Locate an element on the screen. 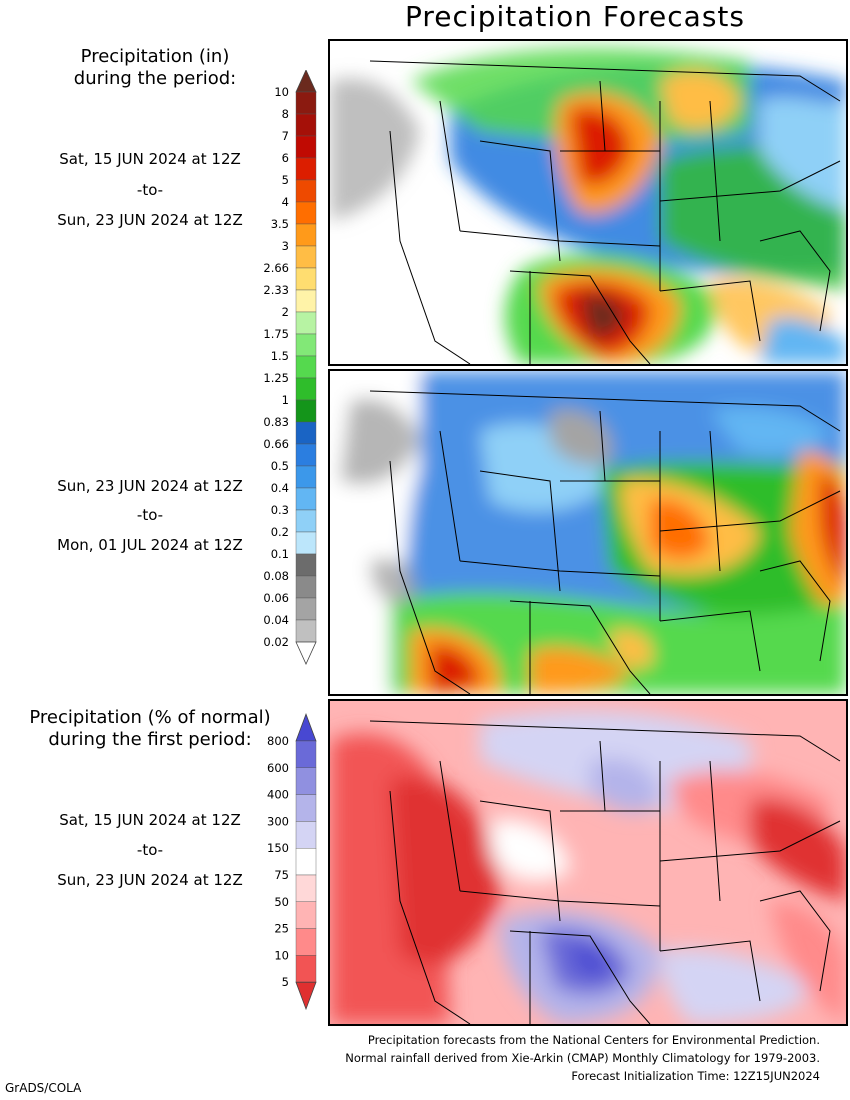  precip-colorbar-tick-label: 0.02 is located at coordinates (276, 642).